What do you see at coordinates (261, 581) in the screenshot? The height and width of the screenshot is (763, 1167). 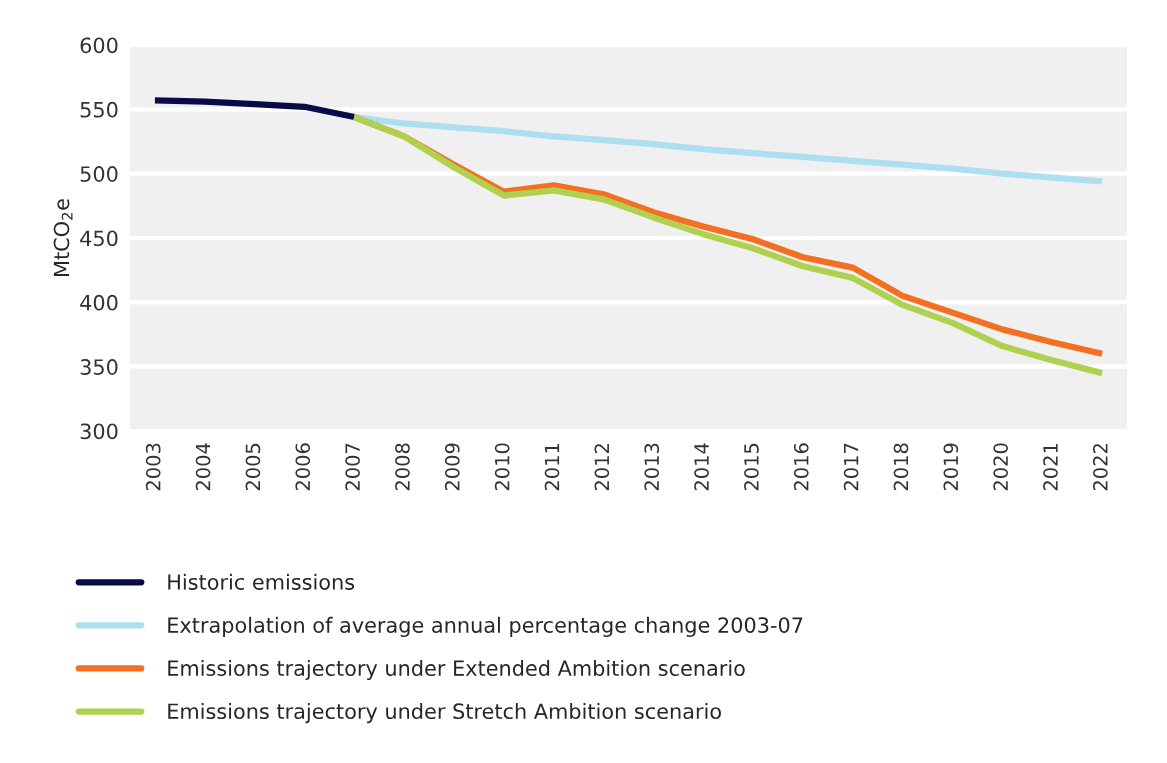 I see `legend-label: Historic emissions` at bounding box center [261, 581].